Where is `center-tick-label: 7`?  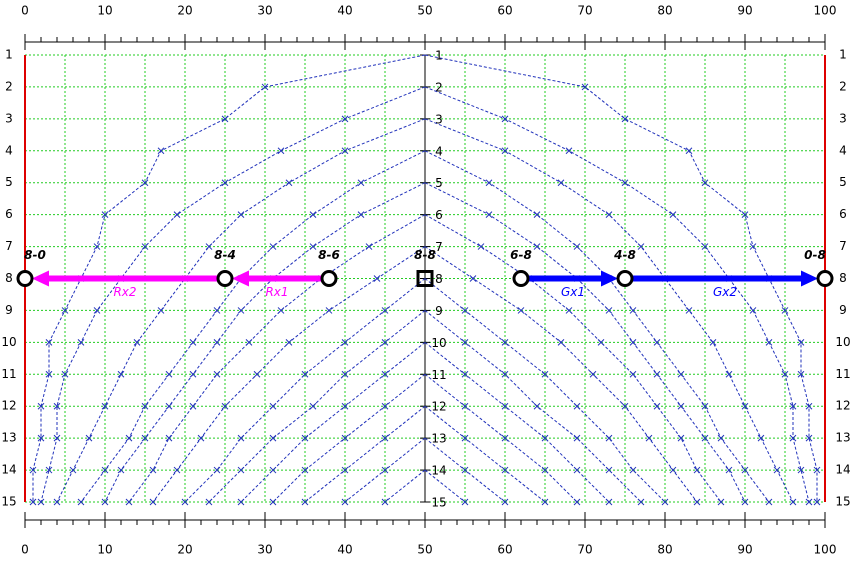
center-tick-label: 7 is located at coordinates (439, 247).